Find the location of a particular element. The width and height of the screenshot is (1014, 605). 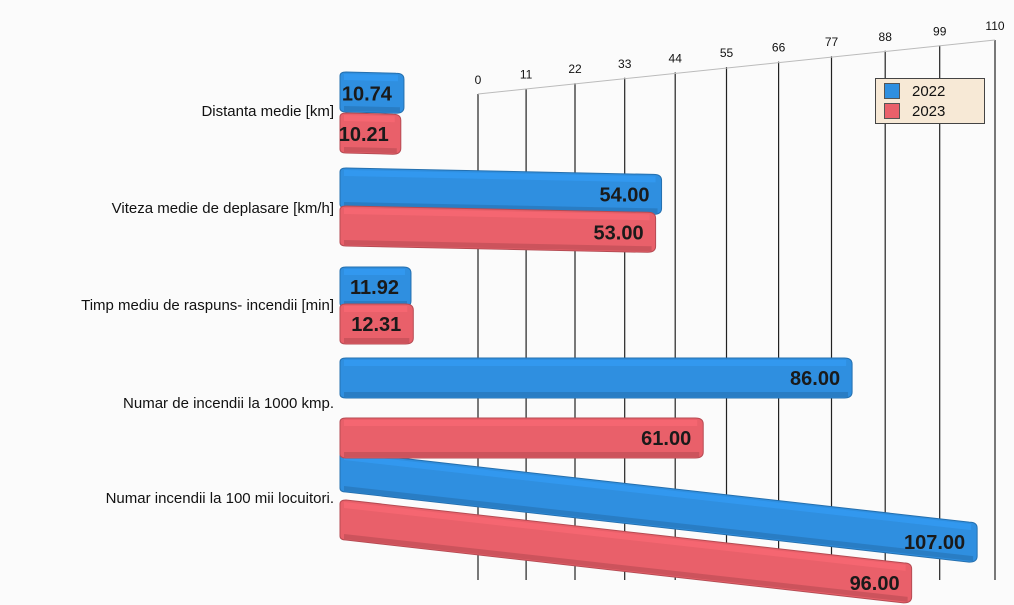

category-label: Viteza medie de deplasare [km/h] is located at coordinates (222, 208).